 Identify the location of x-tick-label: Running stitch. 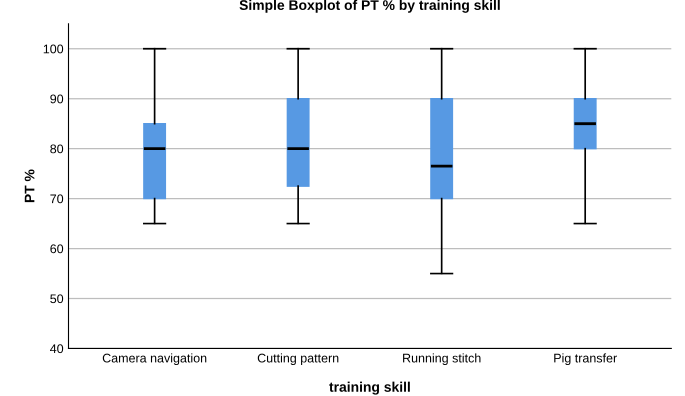
(441, 359).